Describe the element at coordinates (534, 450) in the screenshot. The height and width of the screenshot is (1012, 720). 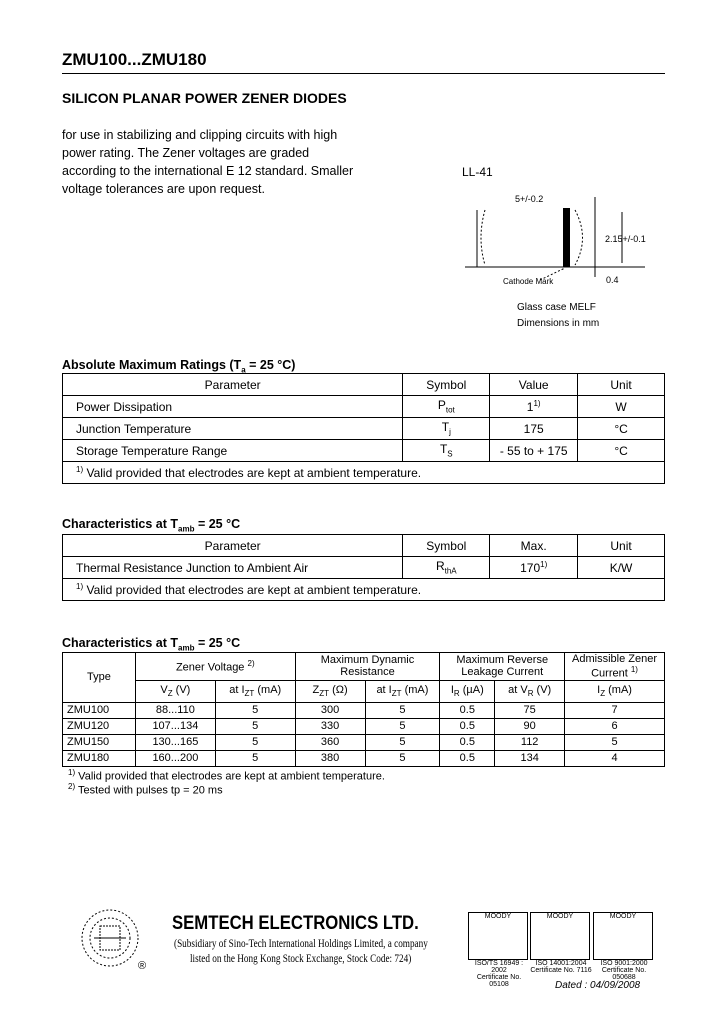
I see `value-cell: - 55 to + 175` at that location.